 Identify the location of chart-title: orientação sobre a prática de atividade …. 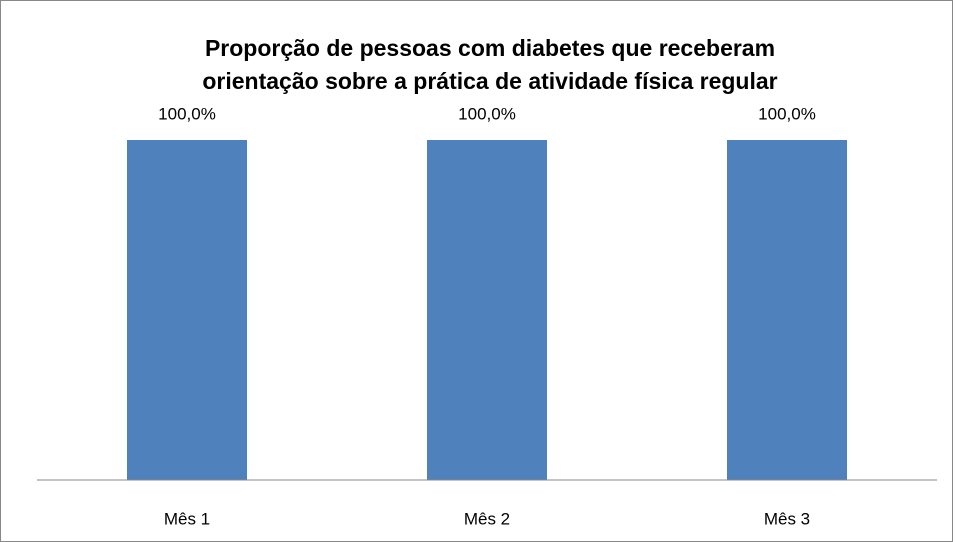
(489, 81).